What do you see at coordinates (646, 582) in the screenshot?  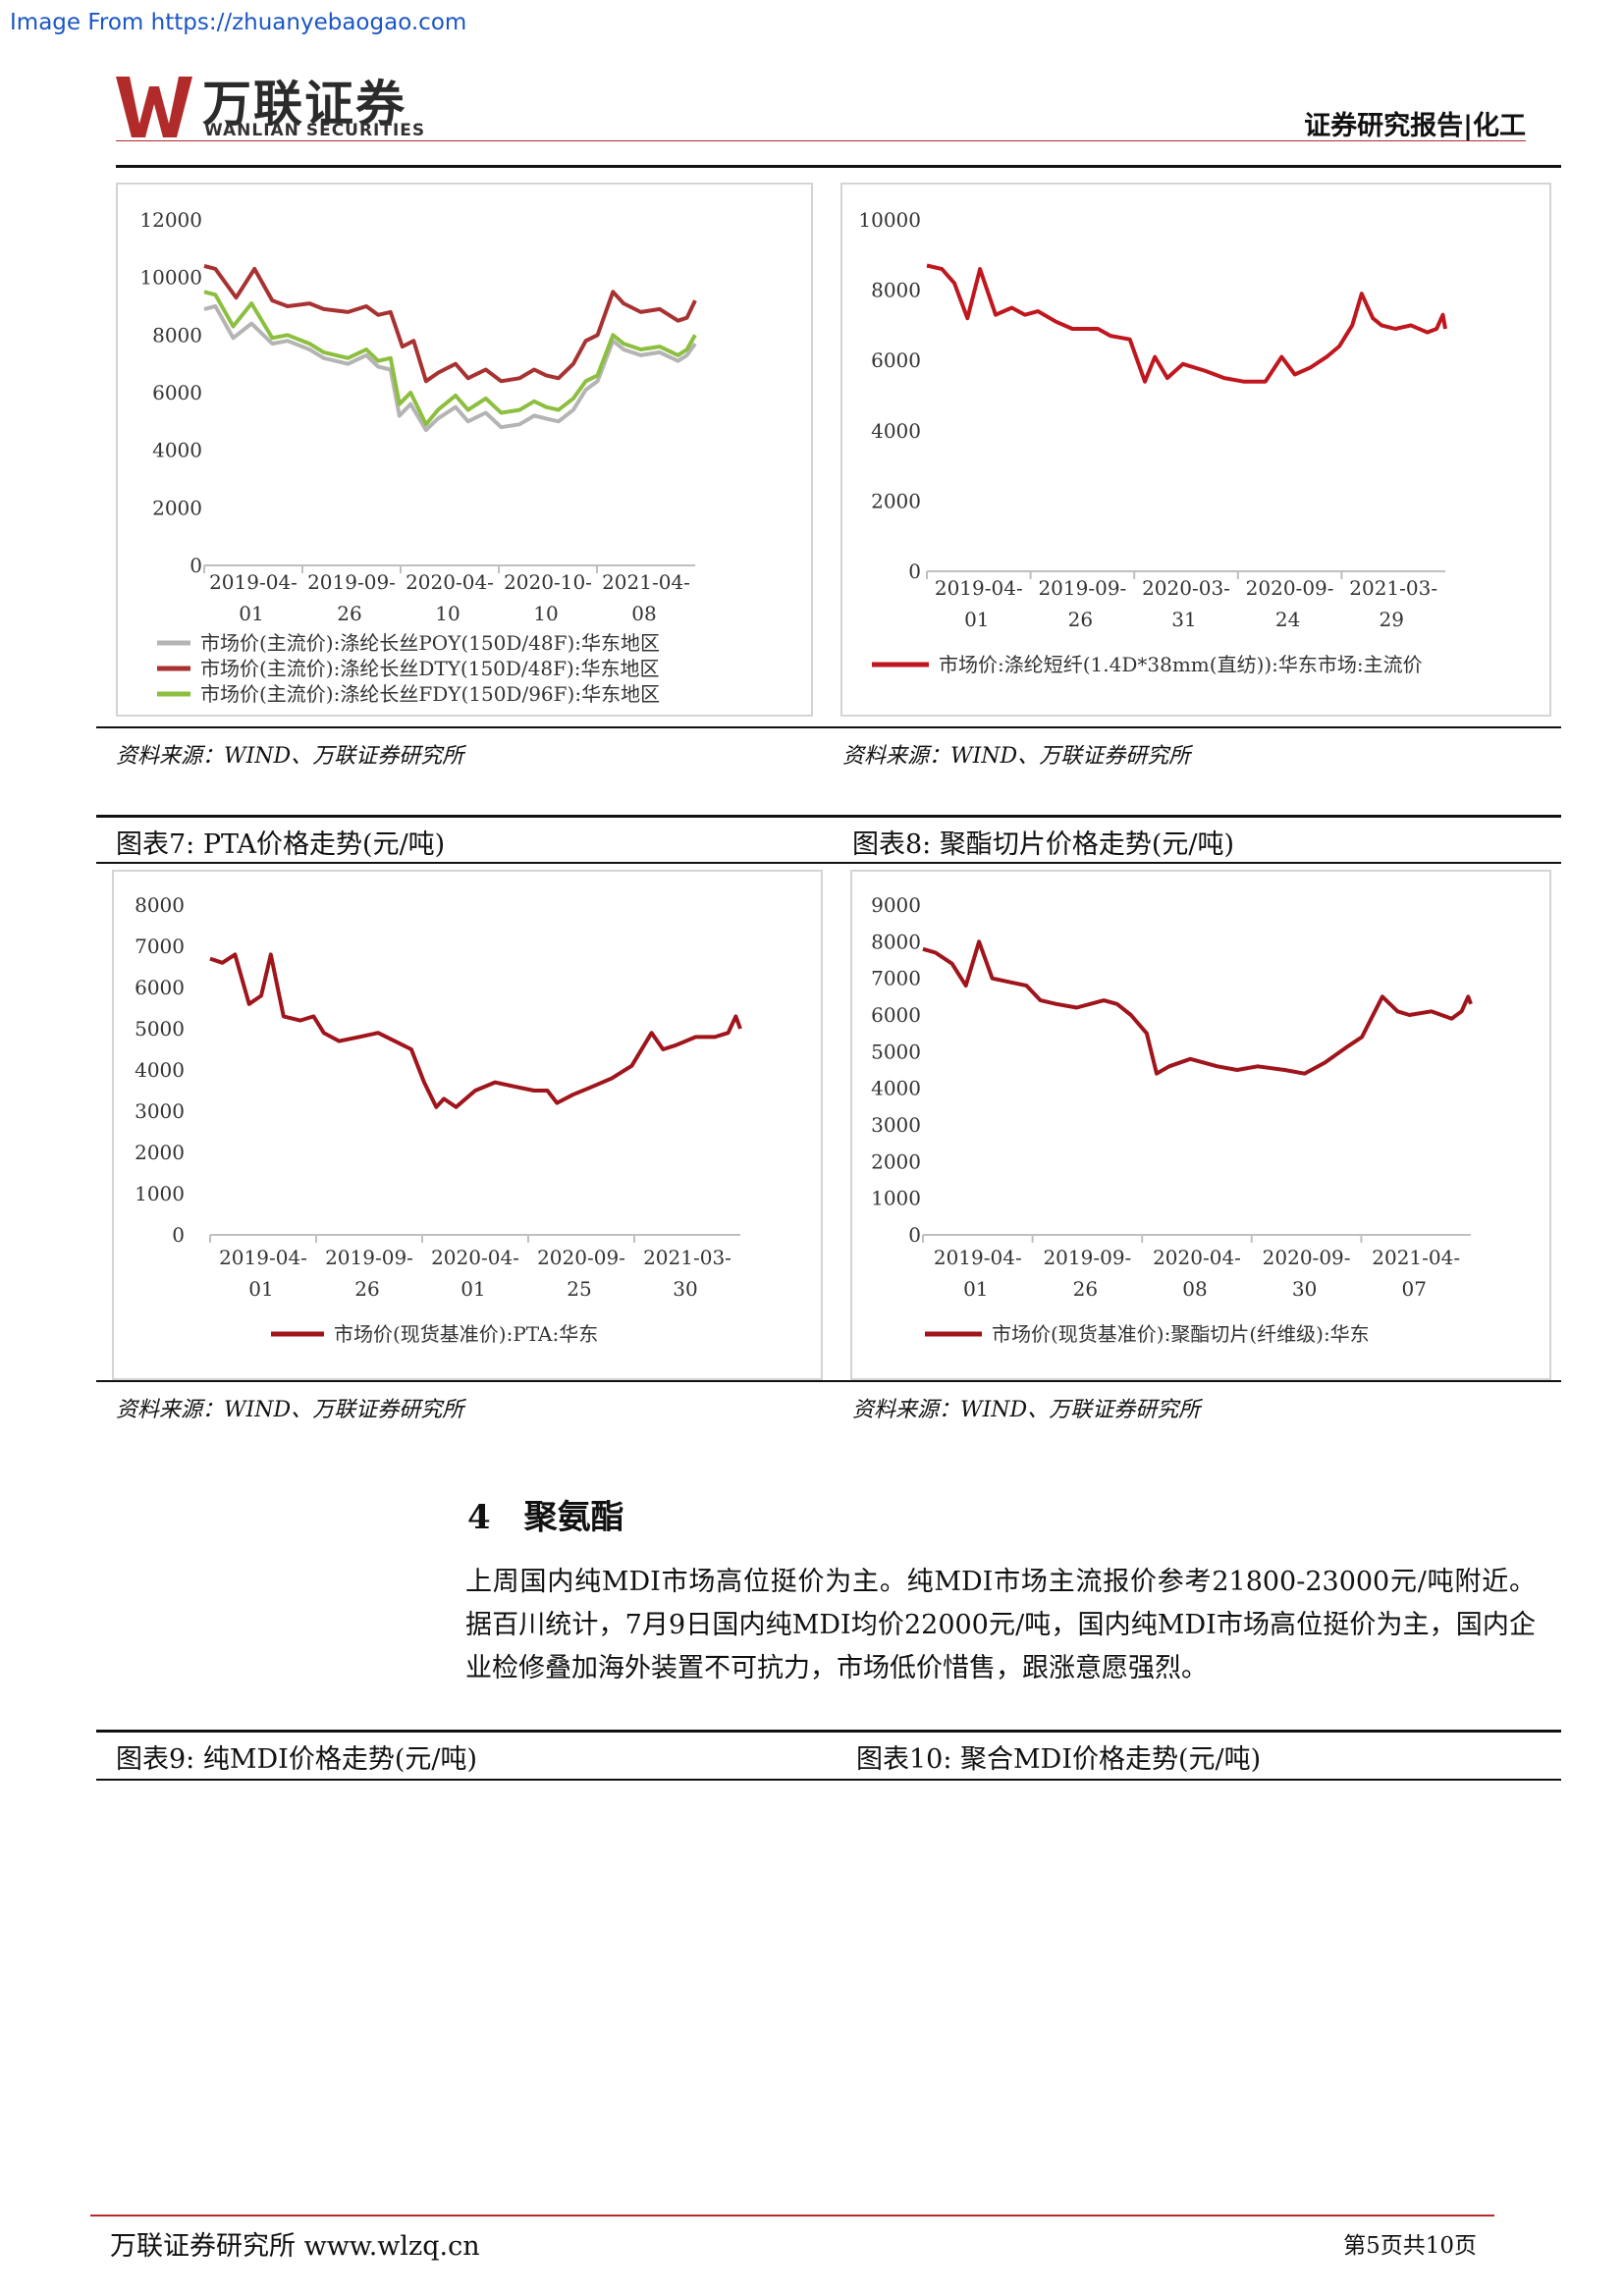 I see `x-tick-label: 2021-04-` at bounding box center [646, 582].